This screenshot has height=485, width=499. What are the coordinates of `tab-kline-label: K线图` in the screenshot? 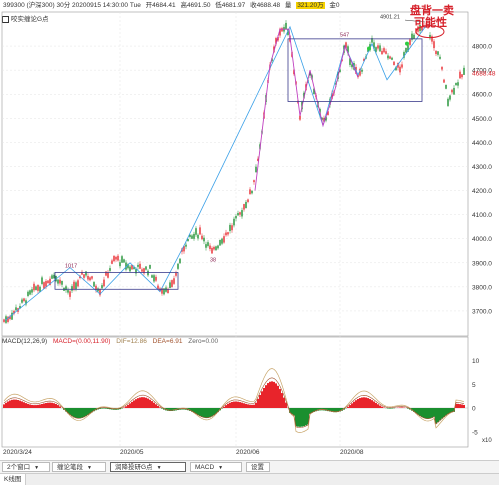 It's located at (12, 479).